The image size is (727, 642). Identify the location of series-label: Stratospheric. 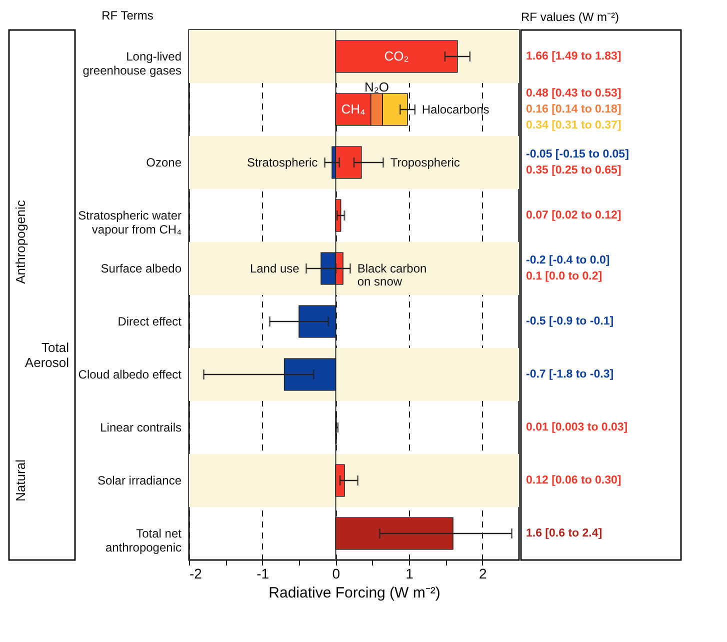
(282, 163).